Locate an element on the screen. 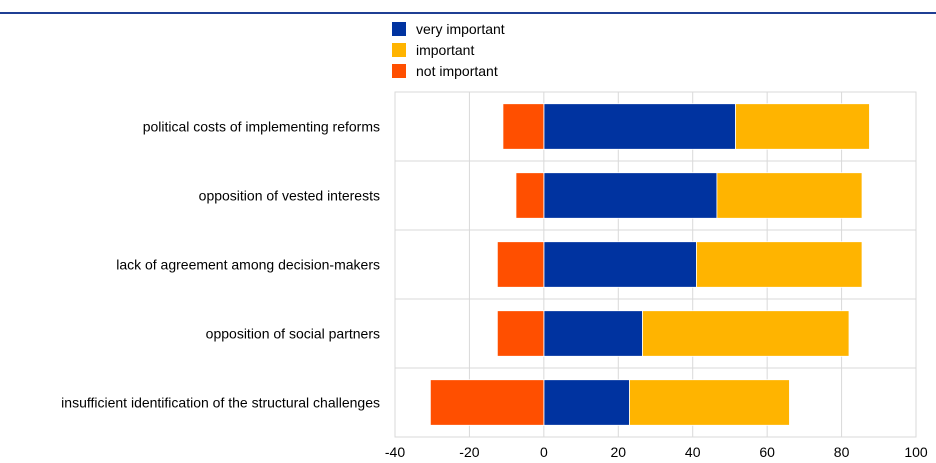 This screenshot has width=936, height=463. legend-label-important: important is located at coordinates (445, 49).